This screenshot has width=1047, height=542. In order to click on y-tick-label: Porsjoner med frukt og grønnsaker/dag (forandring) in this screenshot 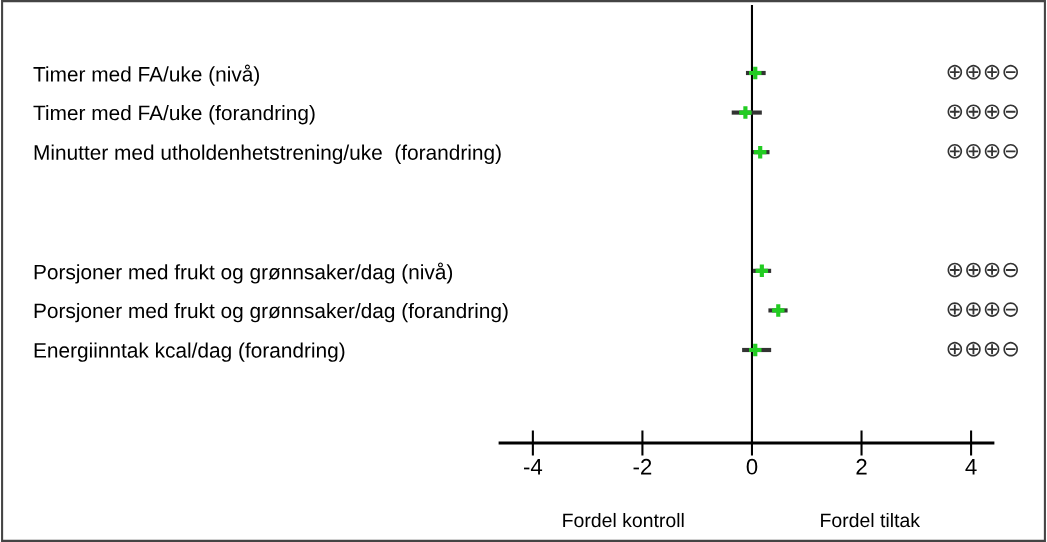, I will do `click(271, 312)`.